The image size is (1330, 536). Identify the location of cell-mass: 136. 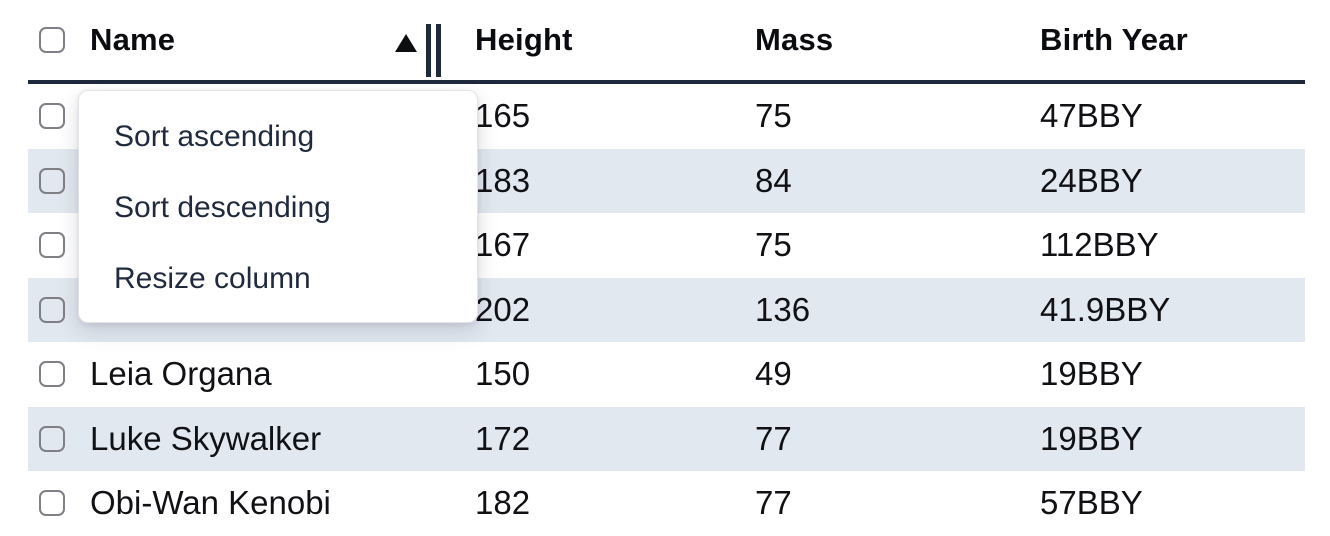
(783, 309).